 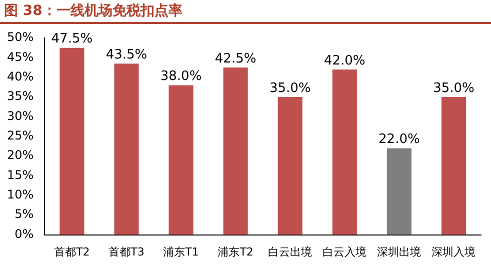 I want to click on y-tick-label: 5%, so click(x=24, y=214).